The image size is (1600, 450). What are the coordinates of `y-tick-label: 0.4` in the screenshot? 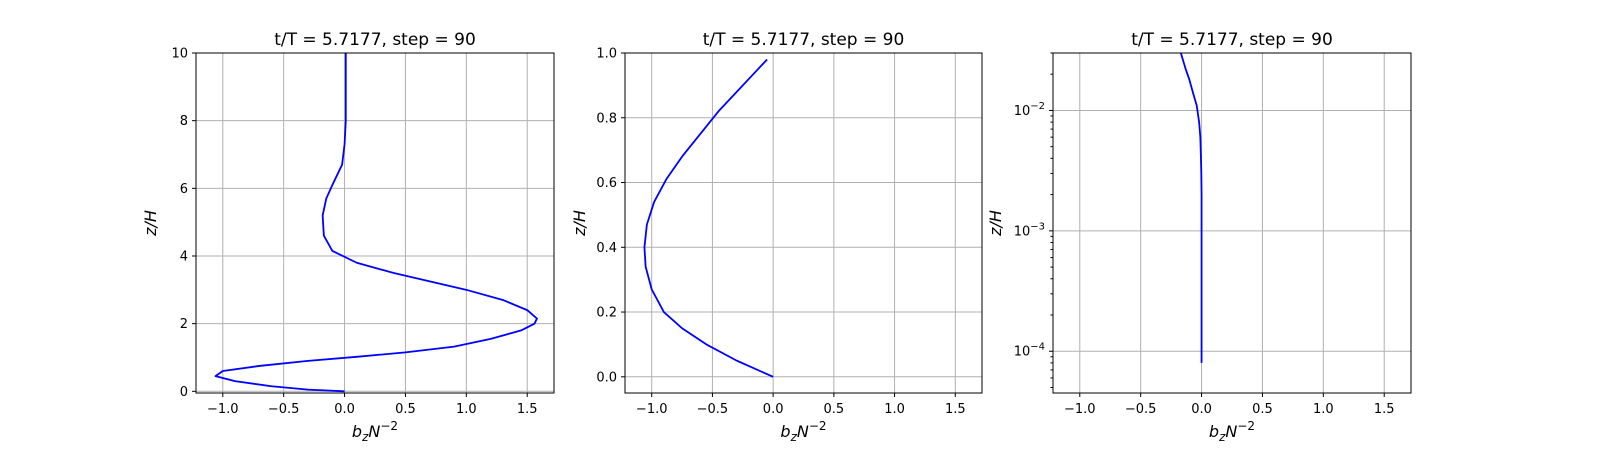 It's located at (606, 248).